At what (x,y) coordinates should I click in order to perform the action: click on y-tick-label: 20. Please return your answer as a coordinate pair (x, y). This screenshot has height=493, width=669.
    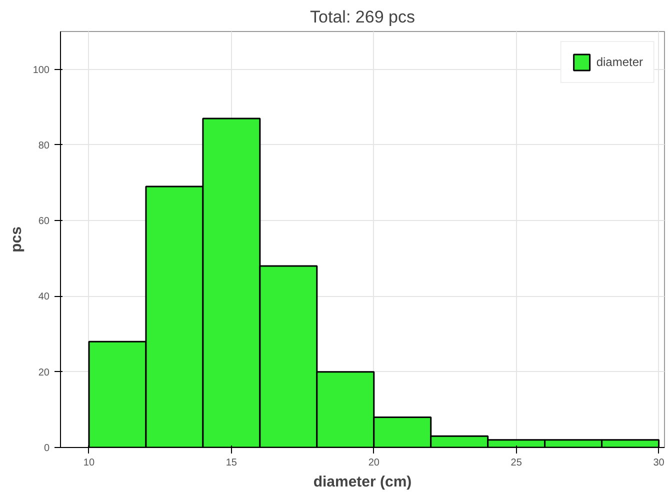
    Looking at the image, I should click on (44, 372).